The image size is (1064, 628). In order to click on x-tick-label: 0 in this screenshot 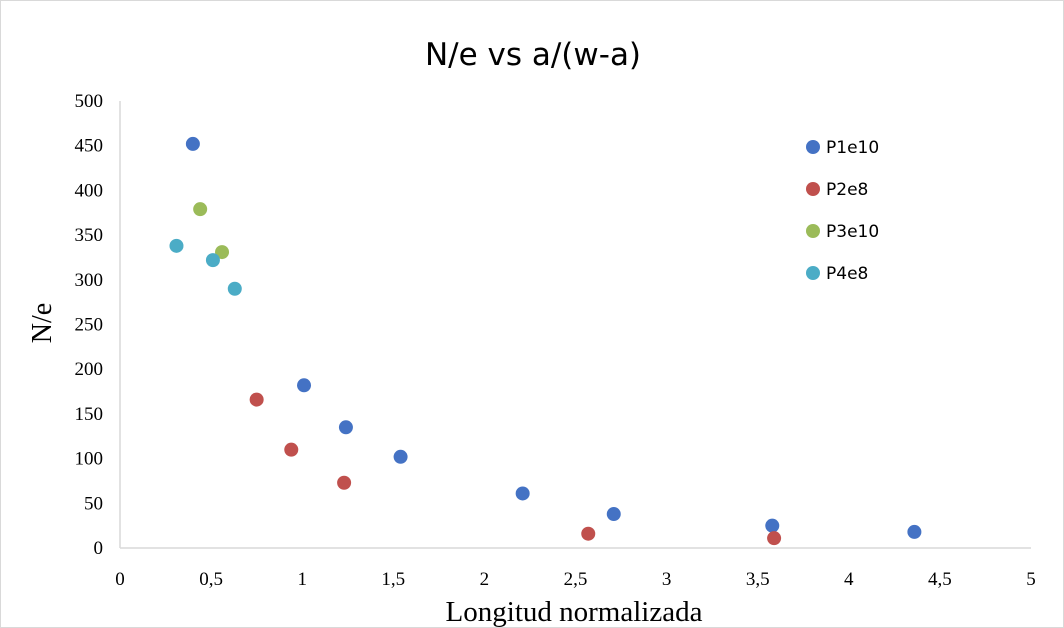, I will do `click(120, 579)`.